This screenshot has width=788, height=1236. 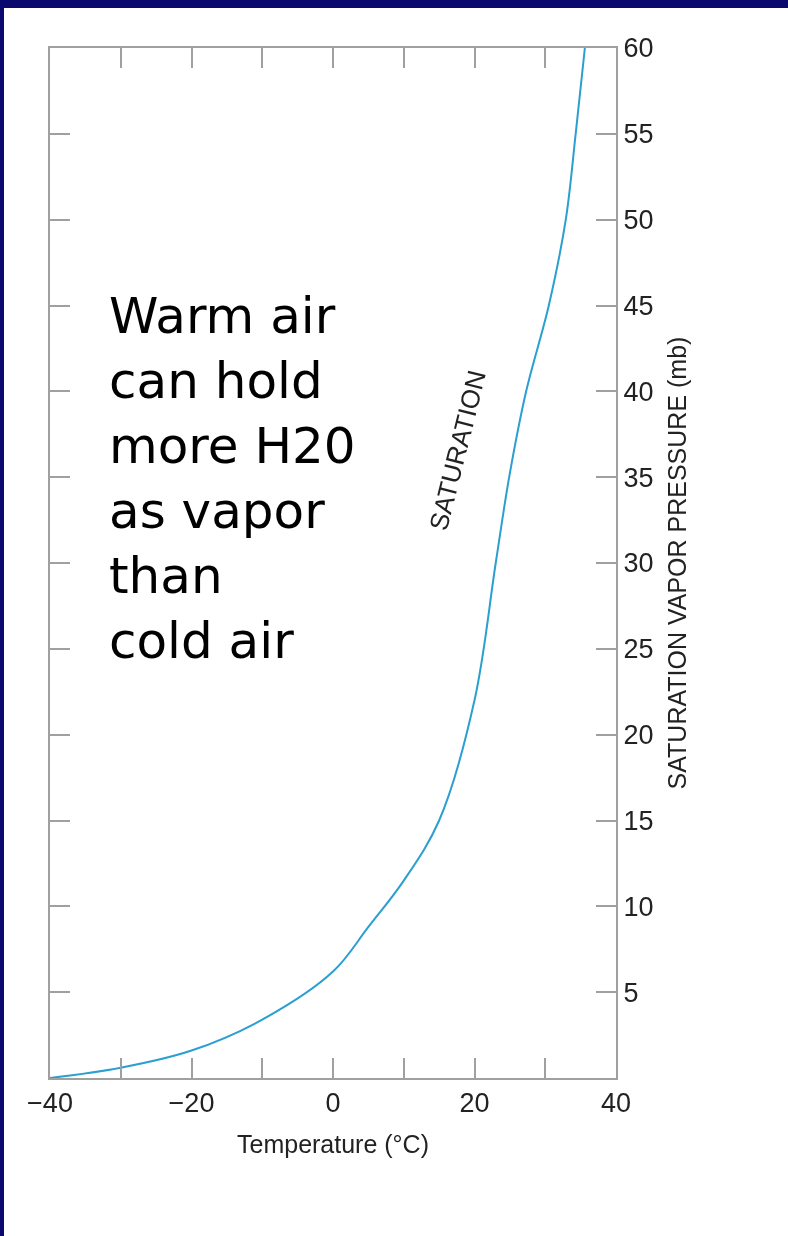 I want to click on y-tick-label: 5, so click(x=631, y=992).